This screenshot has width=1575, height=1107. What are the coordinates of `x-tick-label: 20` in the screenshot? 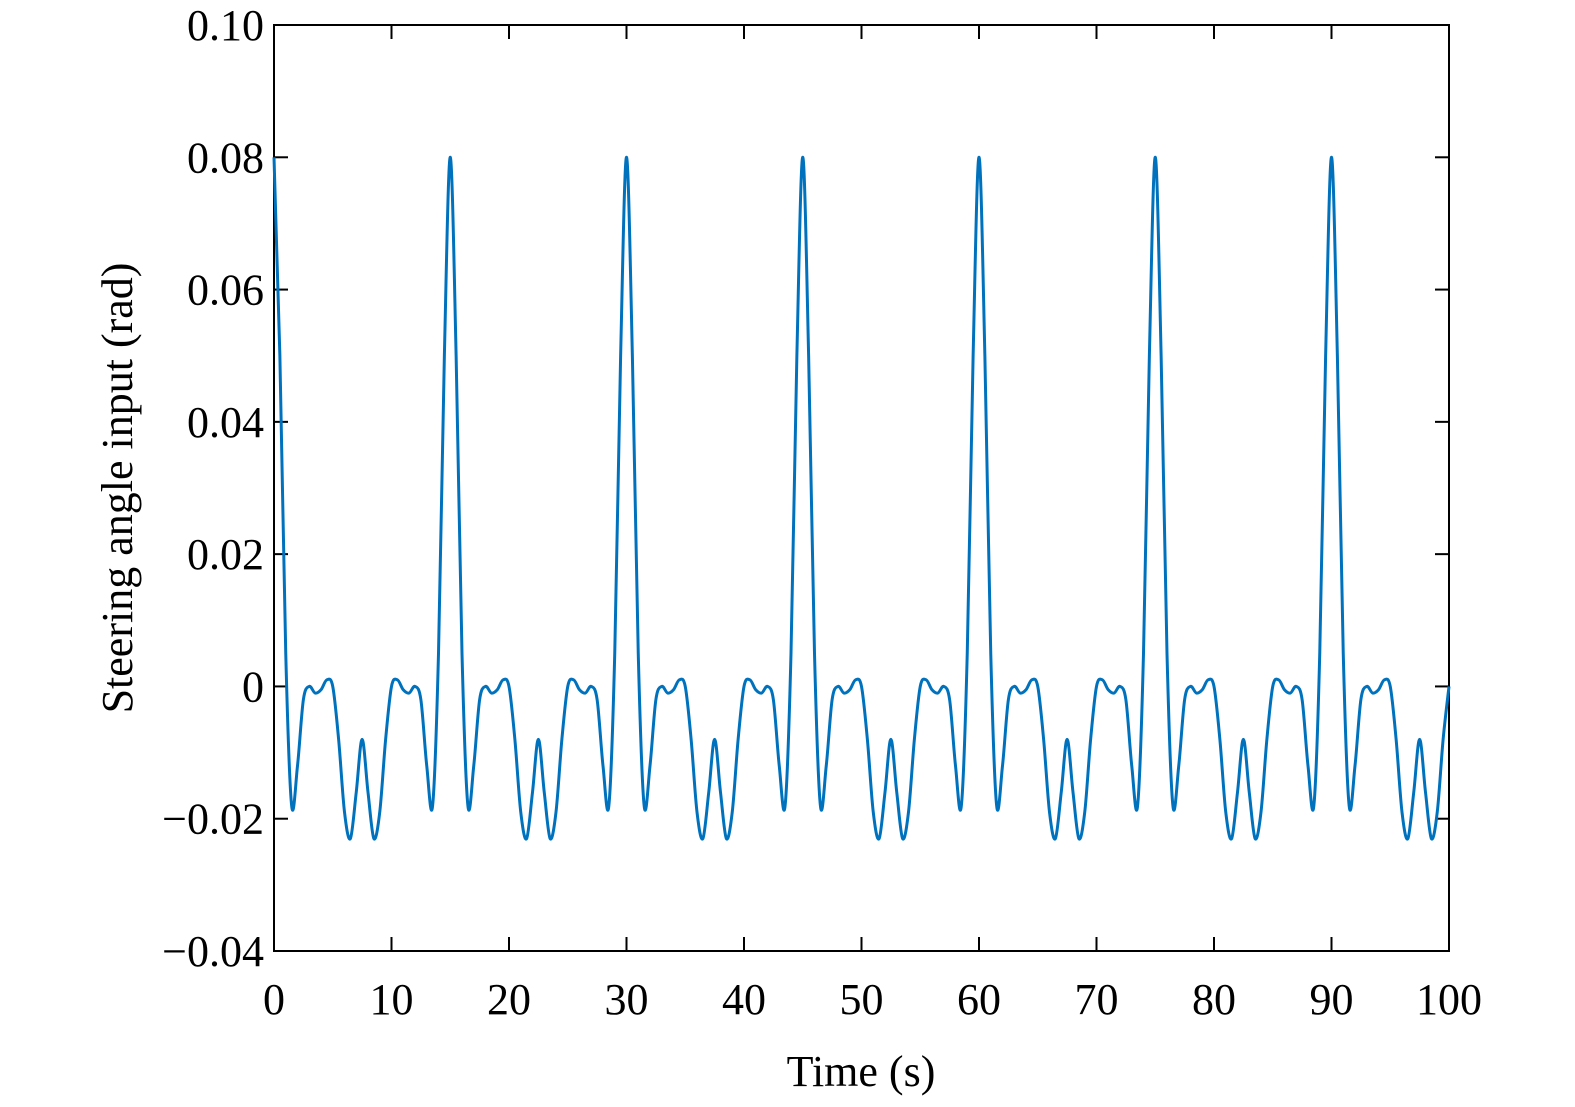 It's located at (509, 999).